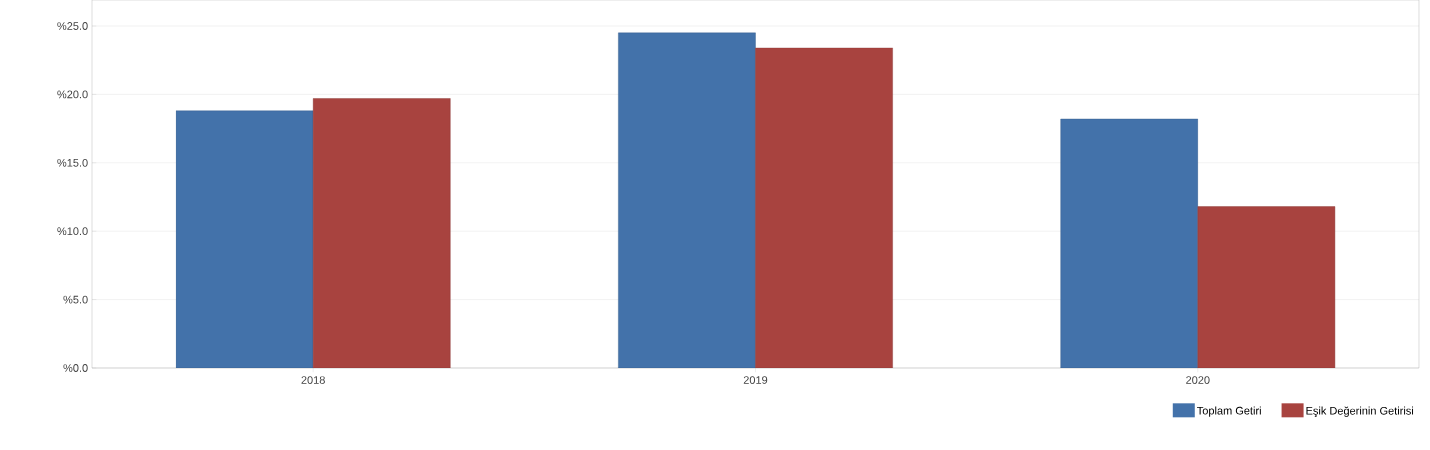 This screenshot has width=1430, height=450. What do you see at coordinates (72, 94) in the screenshot?
I see `y-tick-label: %20.0` at bounding box center [72, 94].